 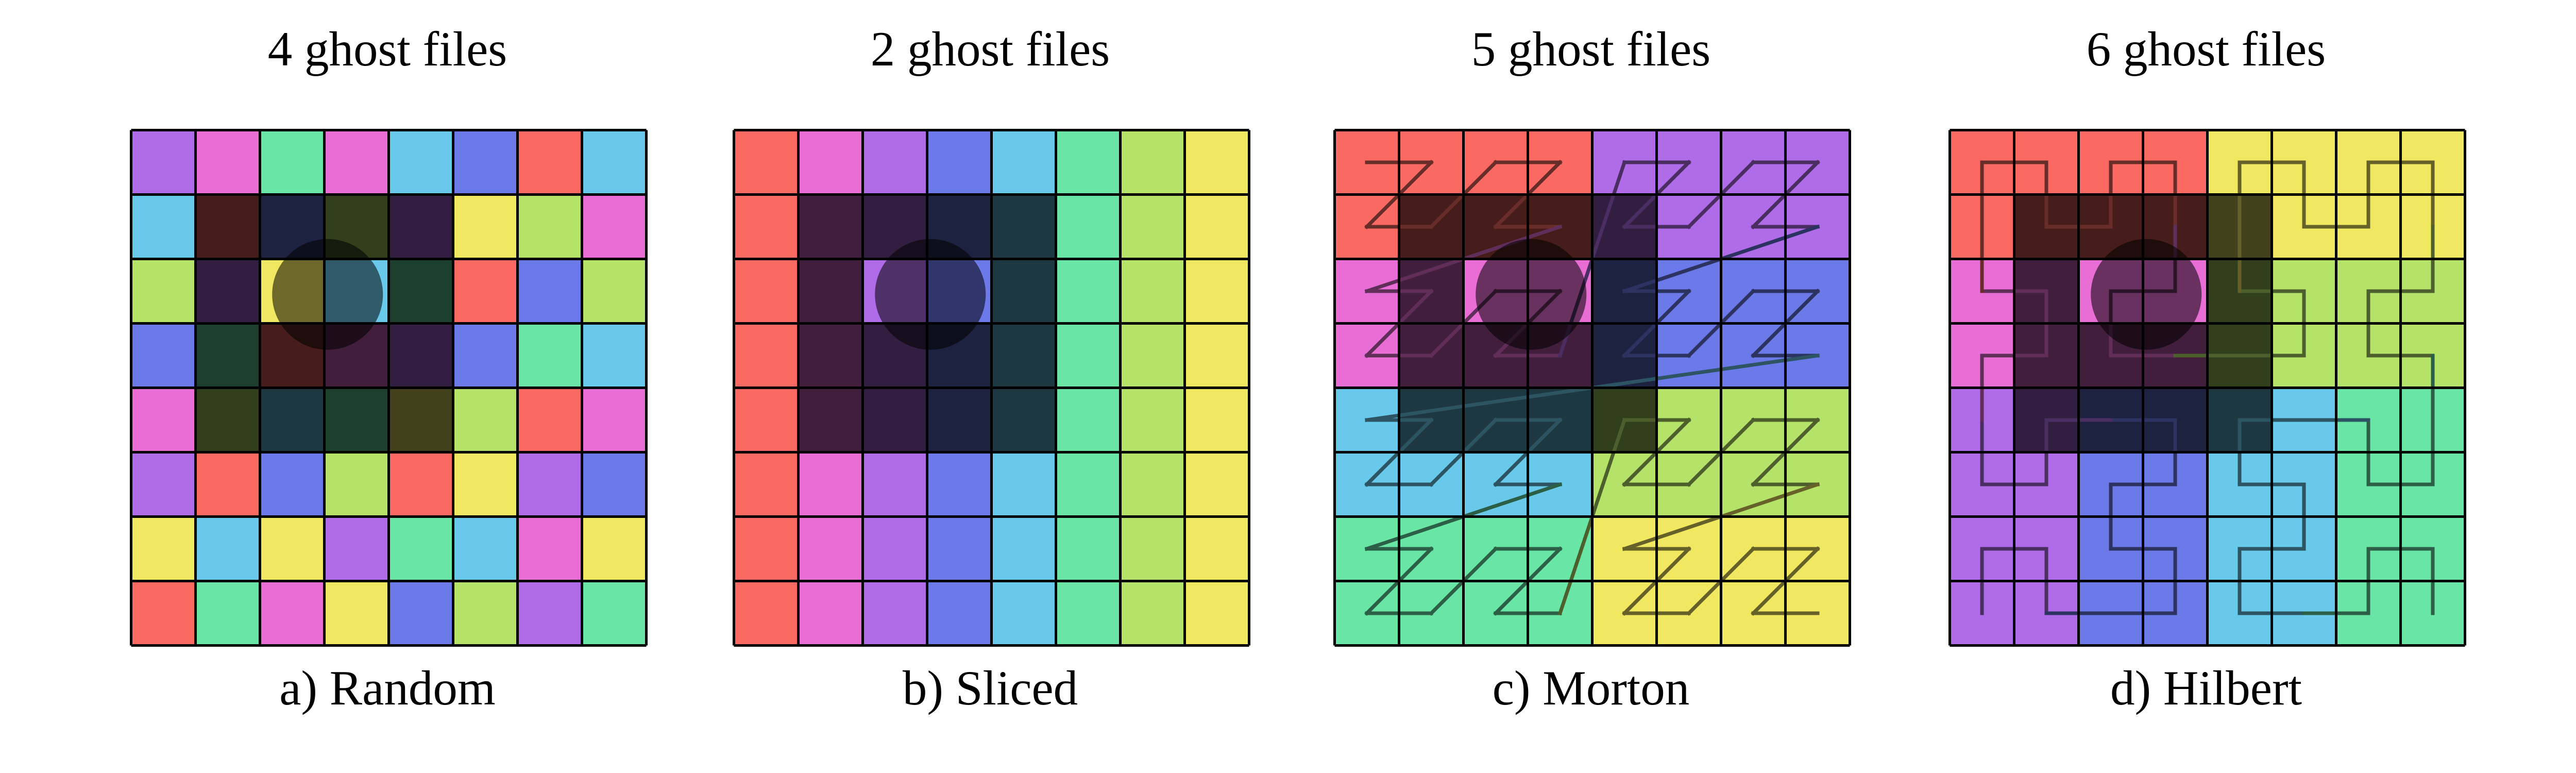 I want to click on panel-title: 5 ghost files, so click(x=1591, y=49).